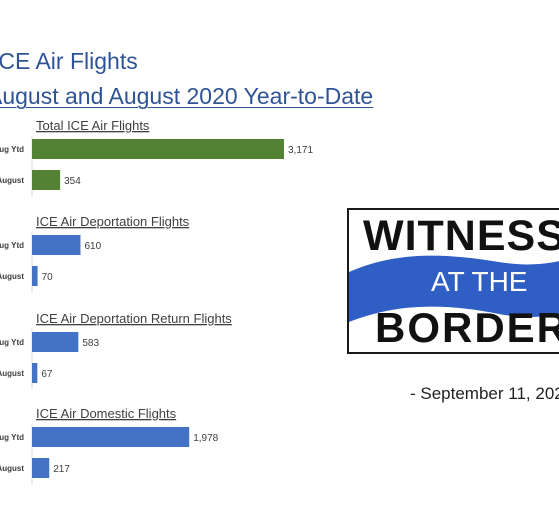  I want to click on data-label: 1,978, so click(205, 438).